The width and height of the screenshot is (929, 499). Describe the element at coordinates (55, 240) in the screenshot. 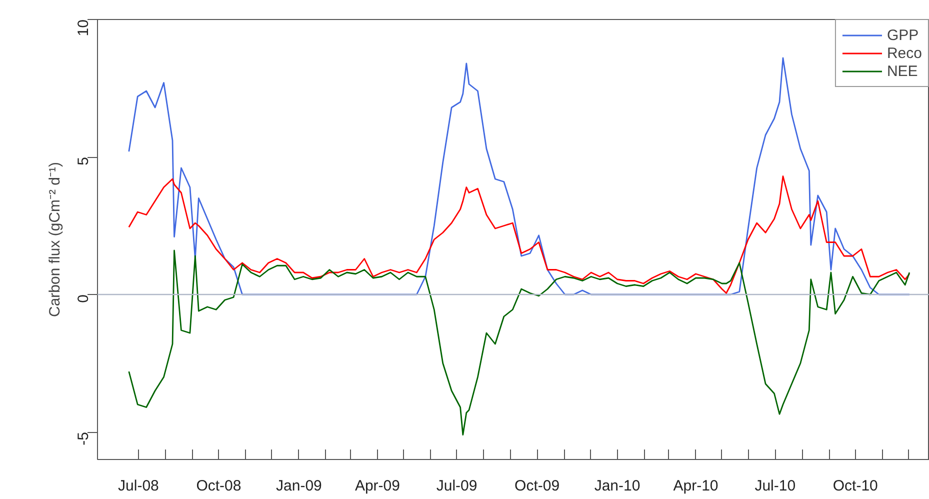

I see `y-axis-title: Carbon flux (gCm⁻² d⁻¹)` at that location.